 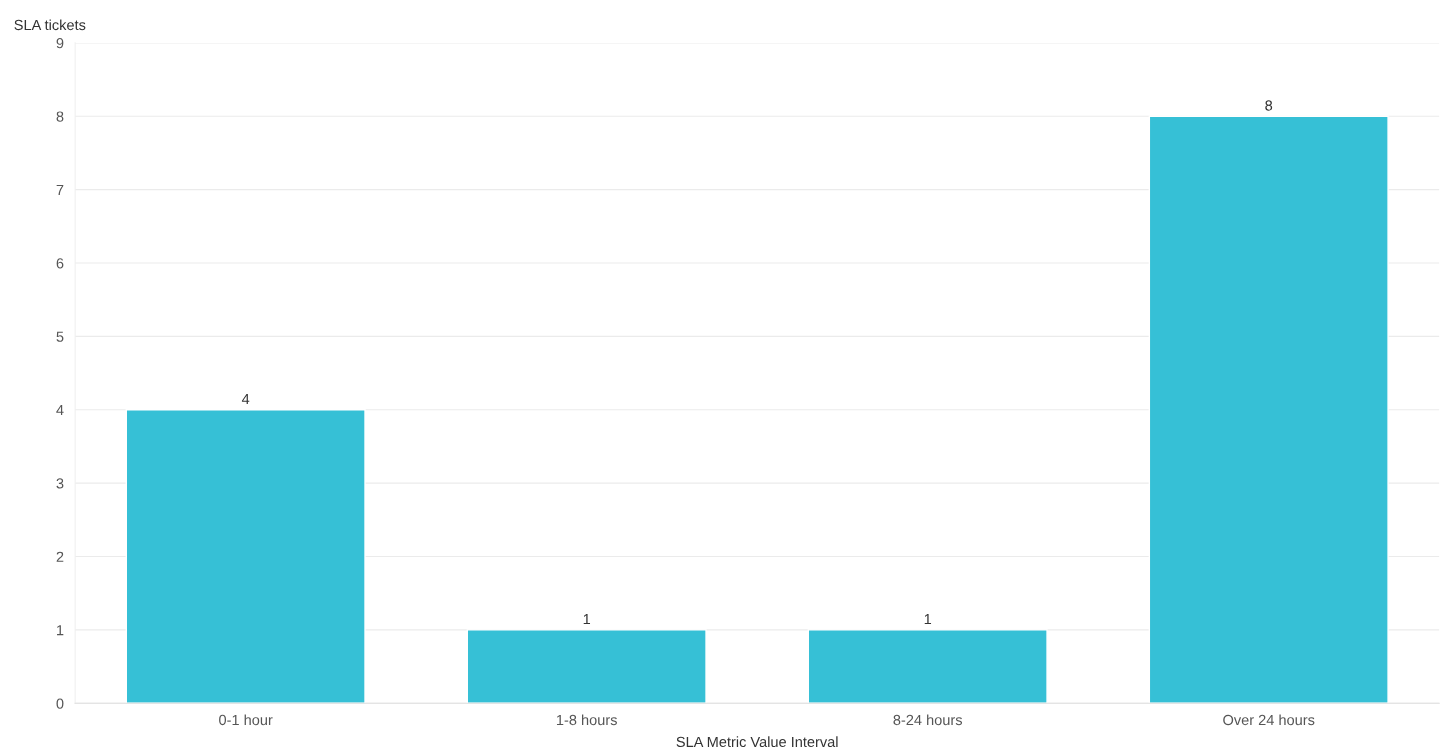 I want to click on y-tick-label: 5, so click(x=60, y=336).